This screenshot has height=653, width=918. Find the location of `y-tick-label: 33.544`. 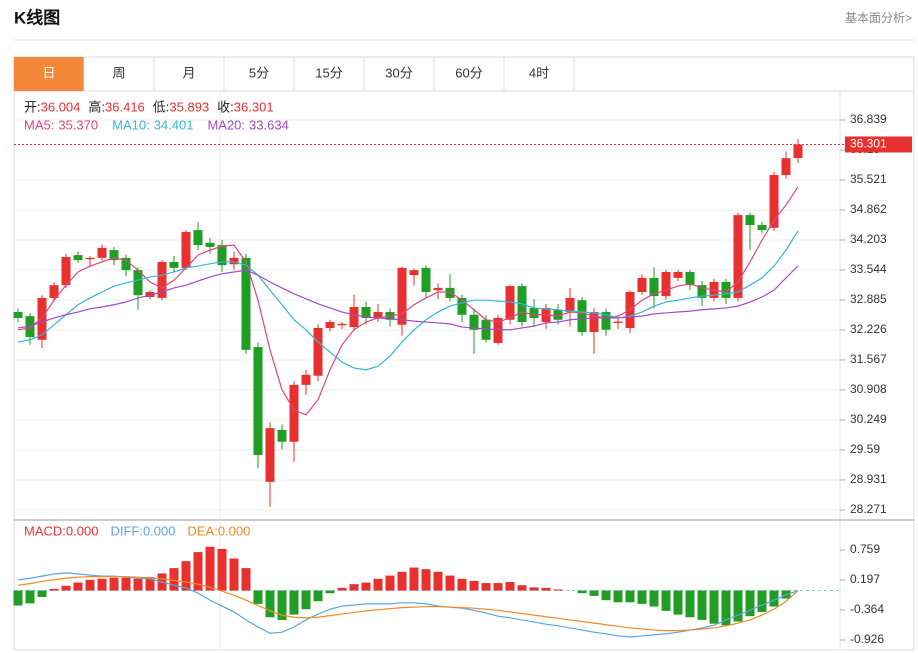

y-tick-label: 33.544 is located at coordinates (868, 269).